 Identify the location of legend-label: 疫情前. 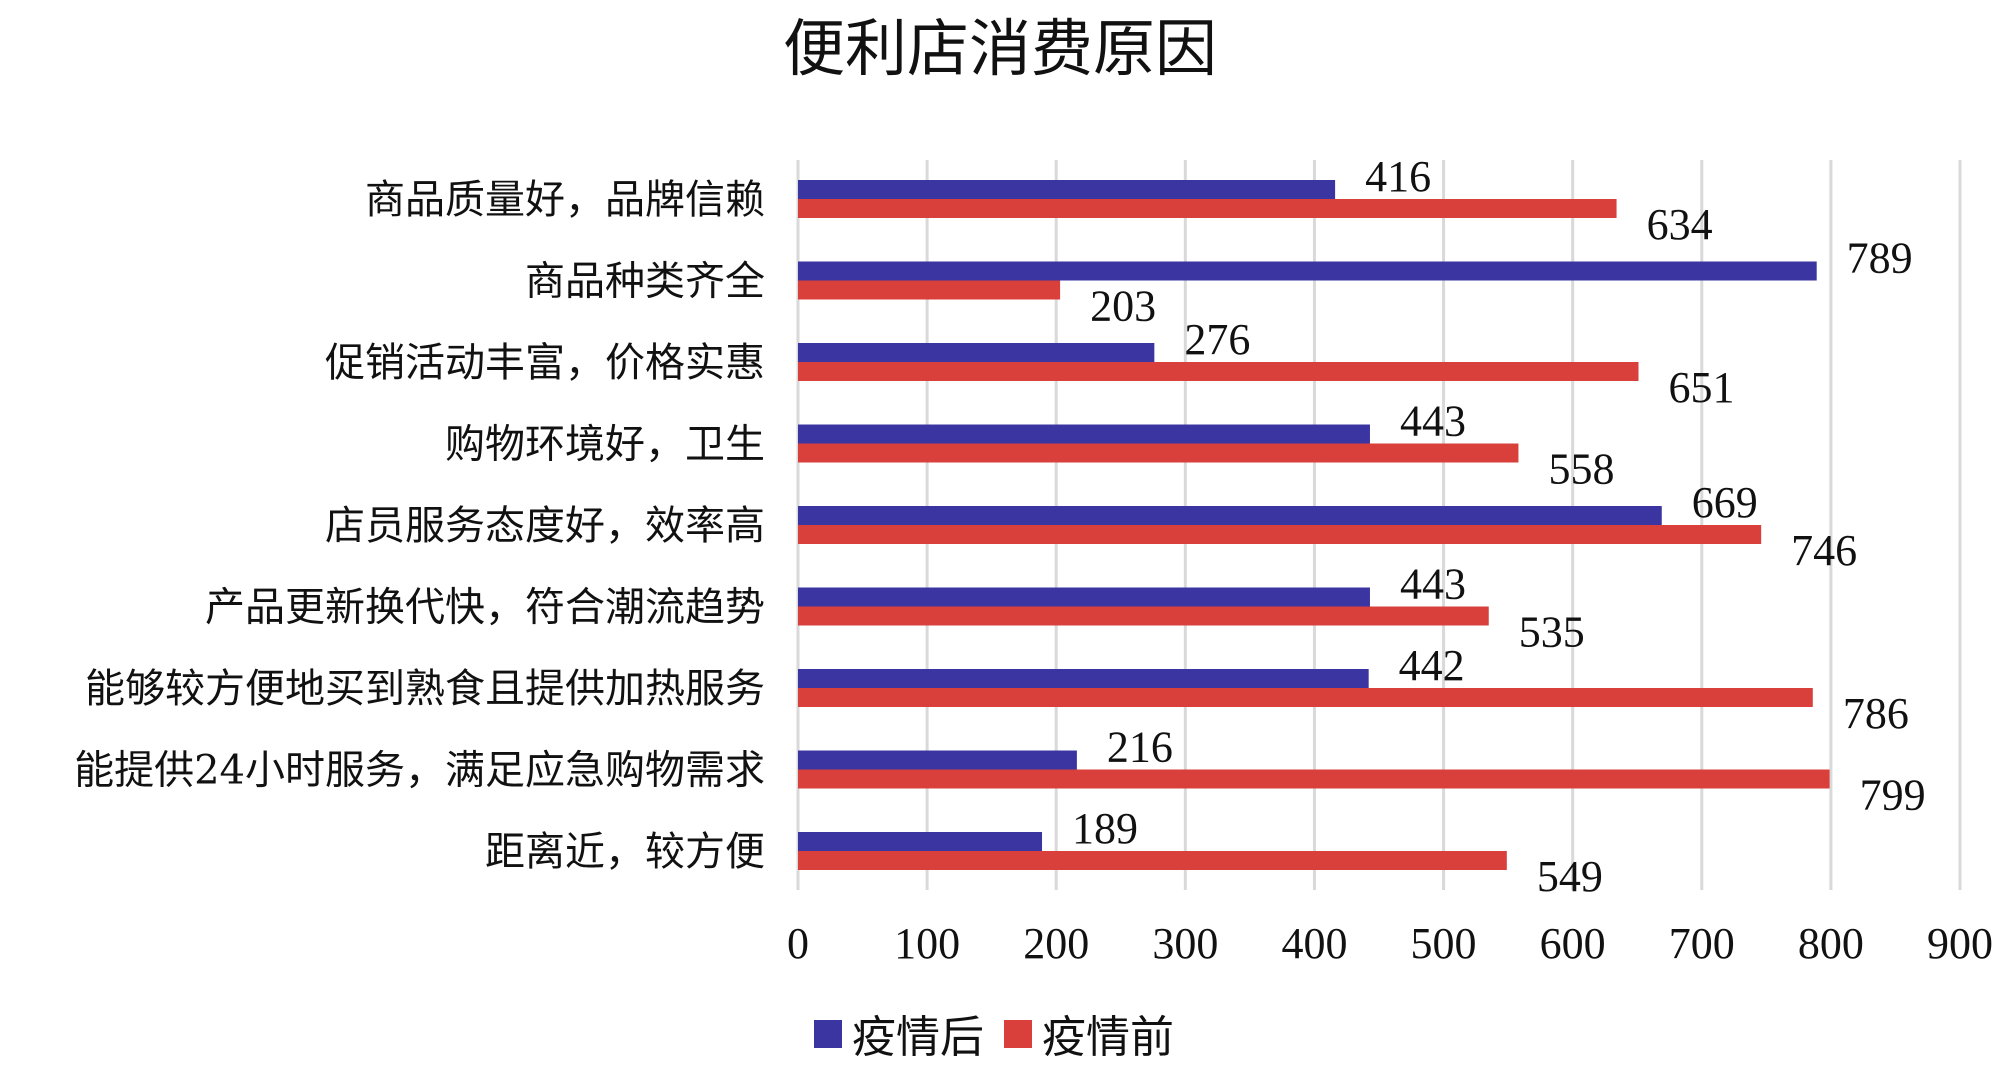
(1108, 1037).